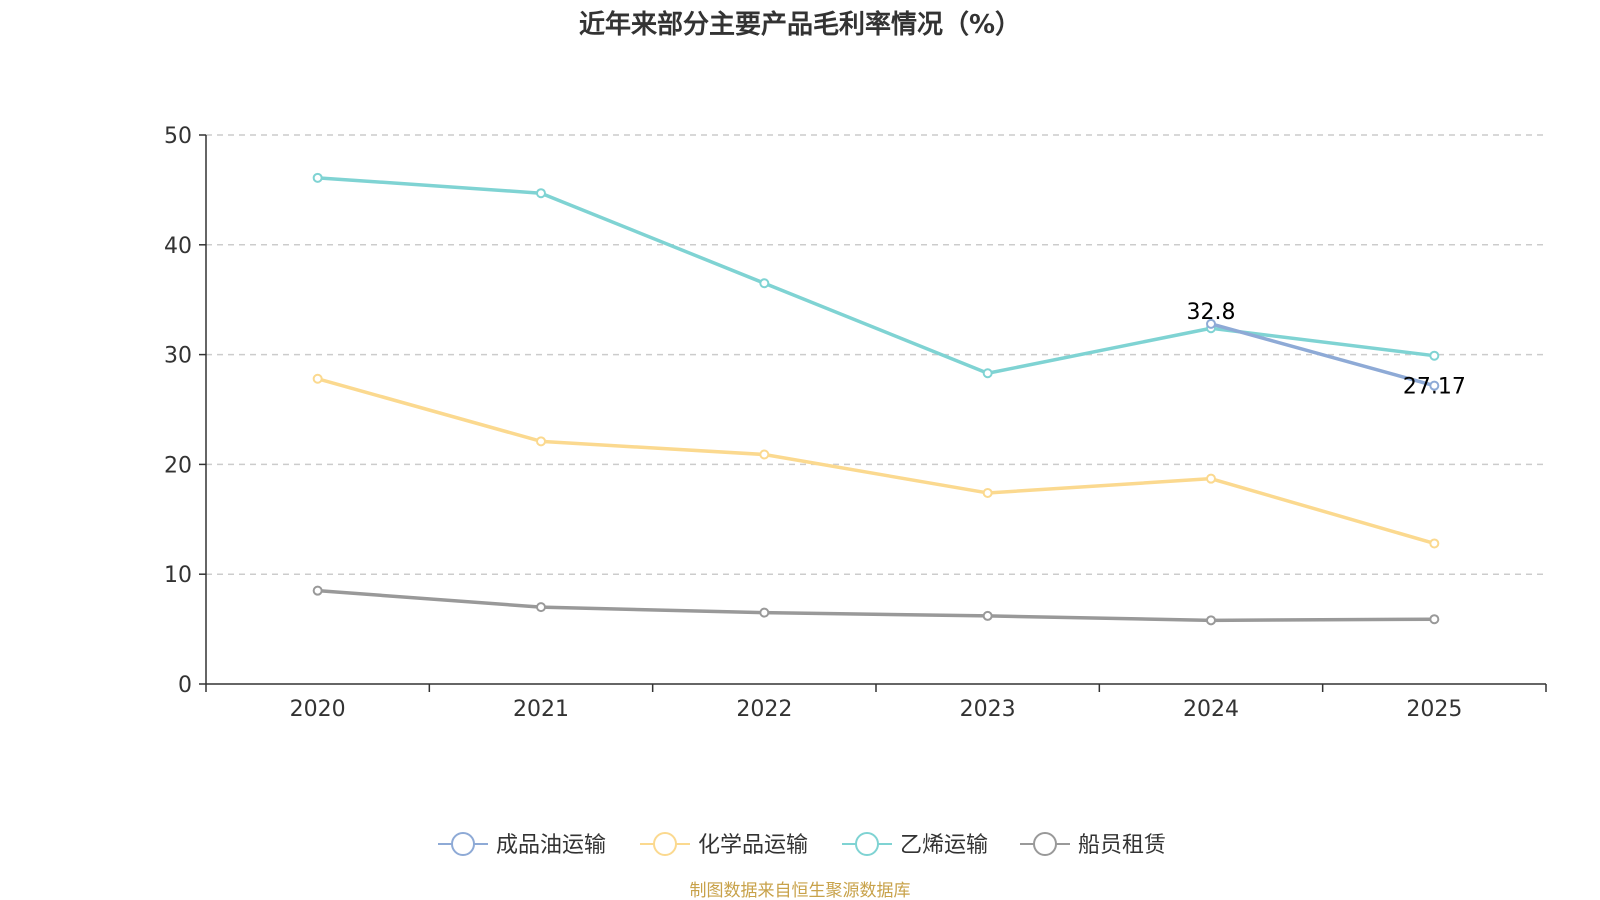 The image size is (1600, 900). I want to click on legend: 成品油运输 化学品运输 乙烯运输 船员租赁, so click(802, 845).